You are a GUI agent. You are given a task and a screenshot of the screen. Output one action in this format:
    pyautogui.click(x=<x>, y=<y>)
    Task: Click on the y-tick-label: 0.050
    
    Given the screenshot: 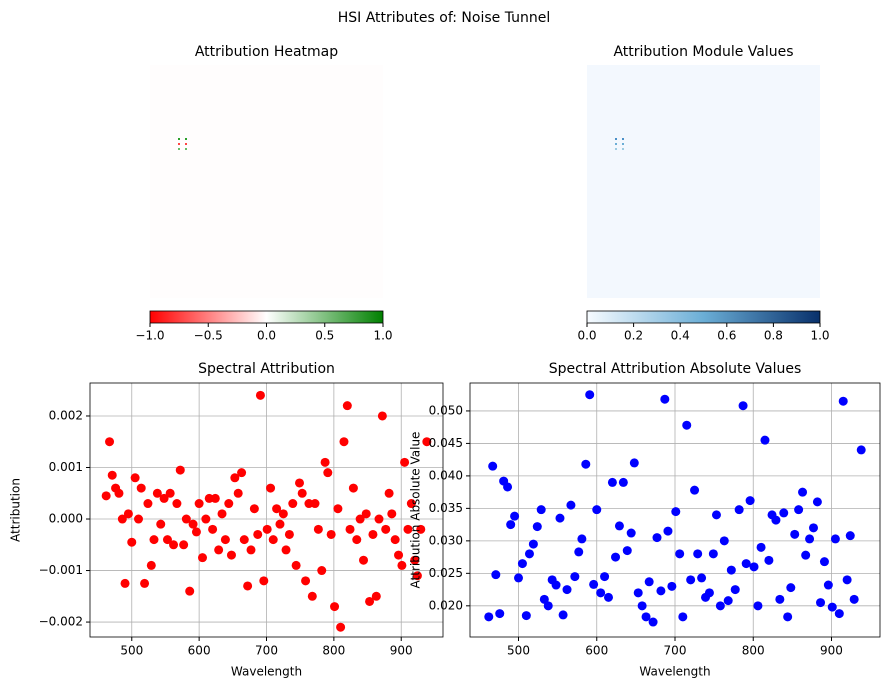 What is the action you would take?
    pyautogui.click(x=446, y=410)
    